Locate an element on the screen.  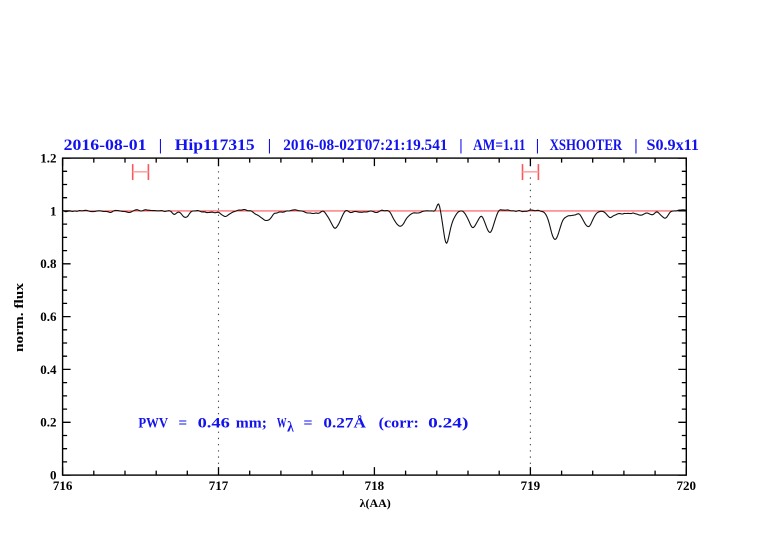
svg-text: norm. flux is located at coordinates (18, 317).